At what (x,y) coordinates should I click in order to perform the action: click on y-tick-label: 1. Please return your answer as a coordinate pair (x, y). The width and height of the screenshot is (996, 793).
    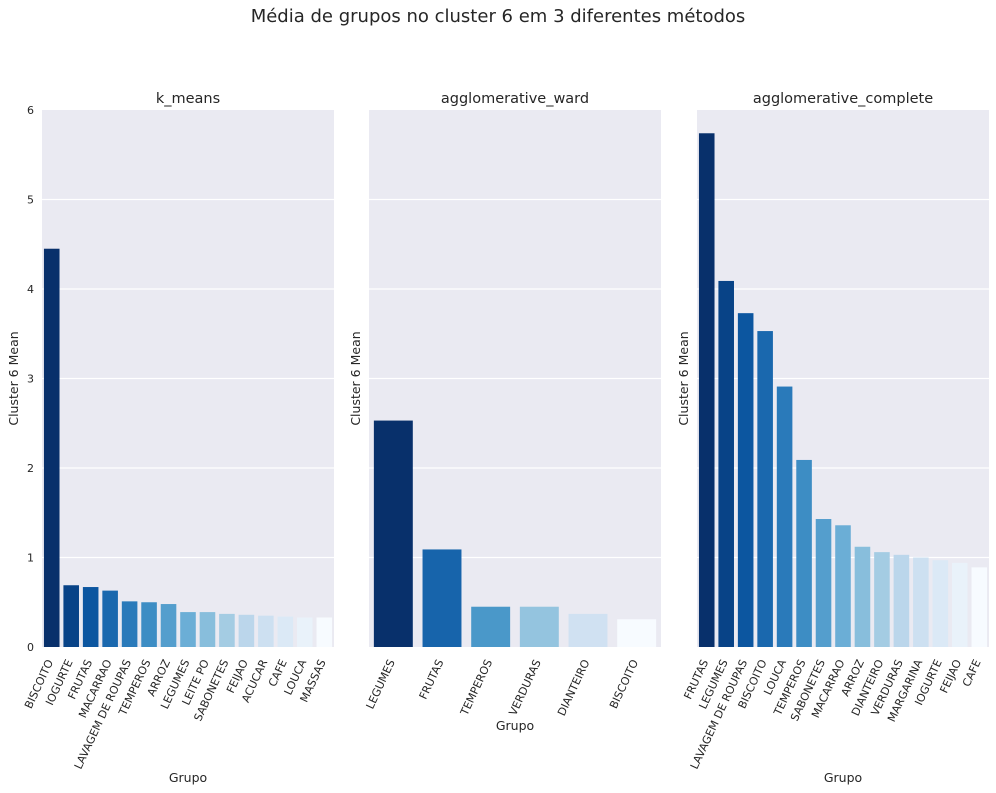
    Looking at the image, I should click on (30, 558).